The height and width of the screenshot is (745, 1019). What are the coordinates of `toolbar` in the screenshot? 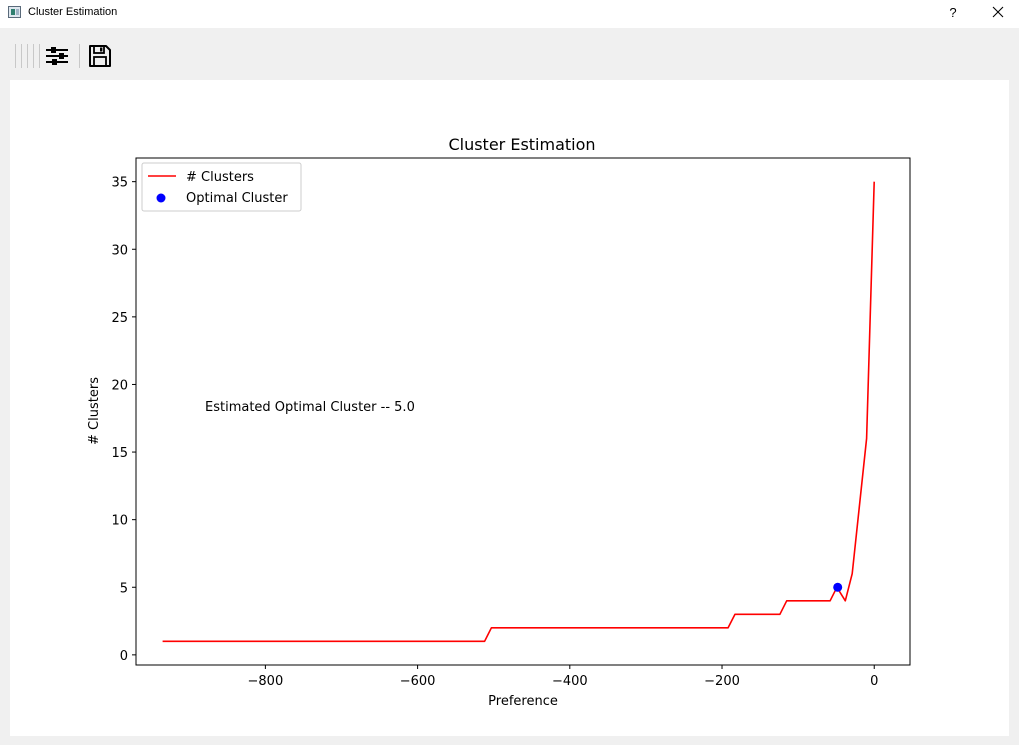 It's located at (509, 54).